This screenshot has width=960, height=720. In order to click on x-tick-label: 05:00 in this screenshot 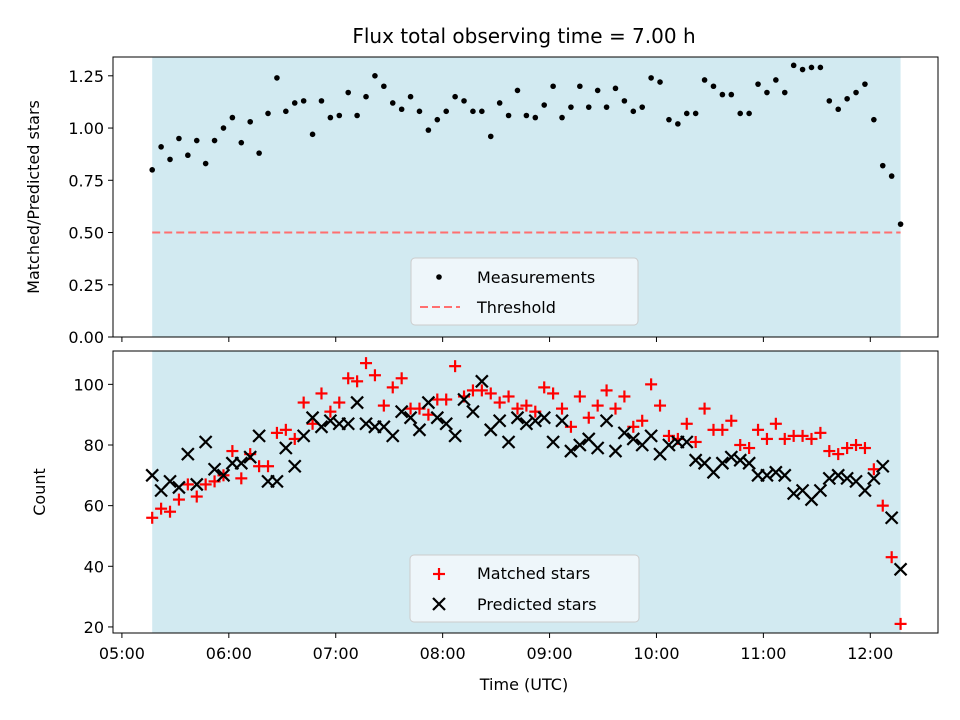, I will do `click(122, 653)`.